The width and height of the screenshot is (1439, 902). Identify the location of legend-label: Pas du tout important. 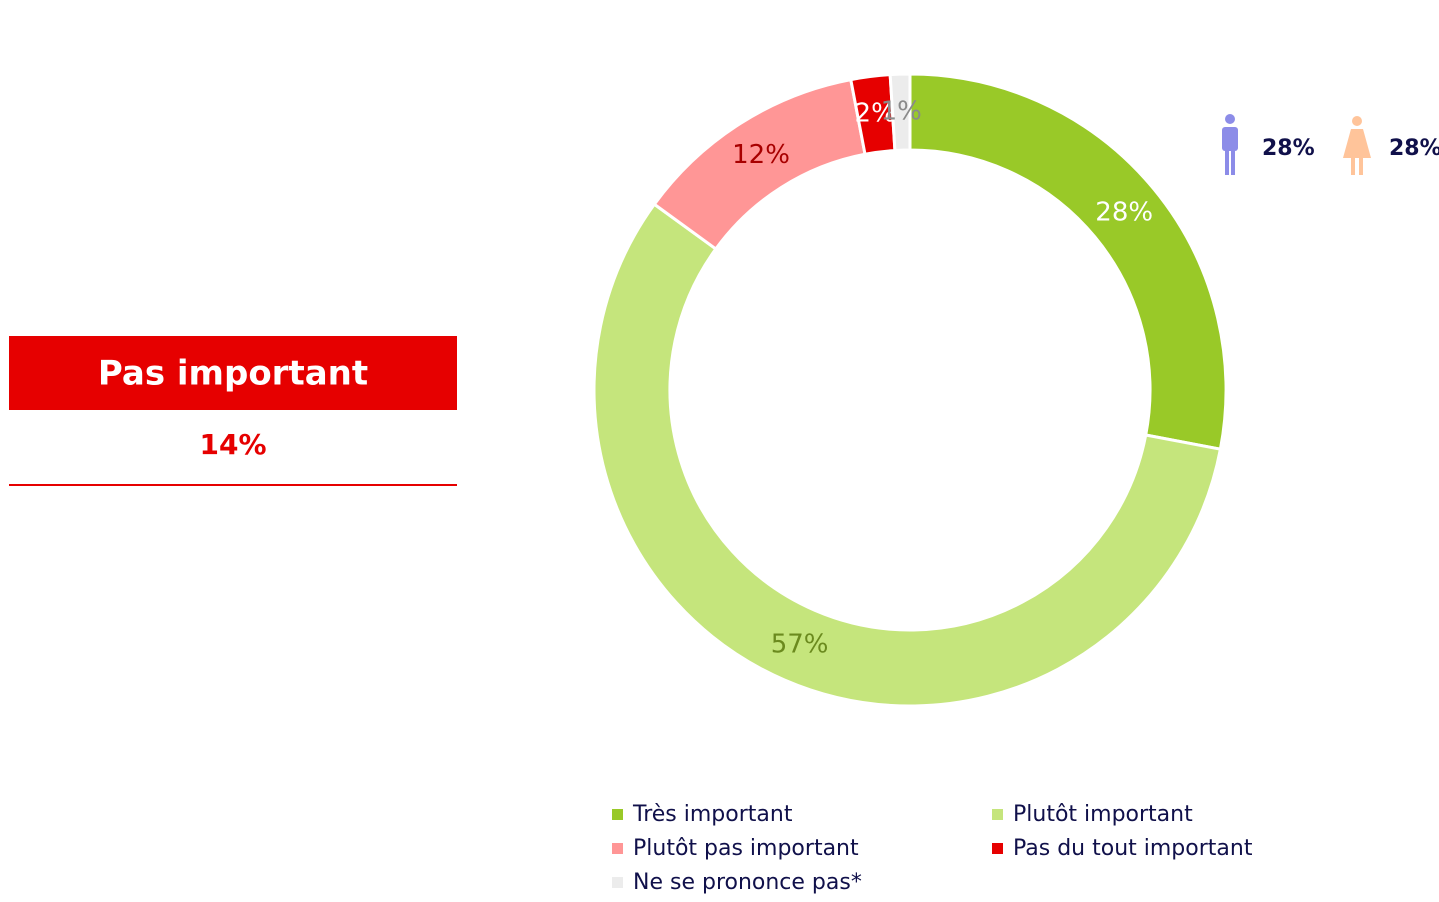
(1133, 848).